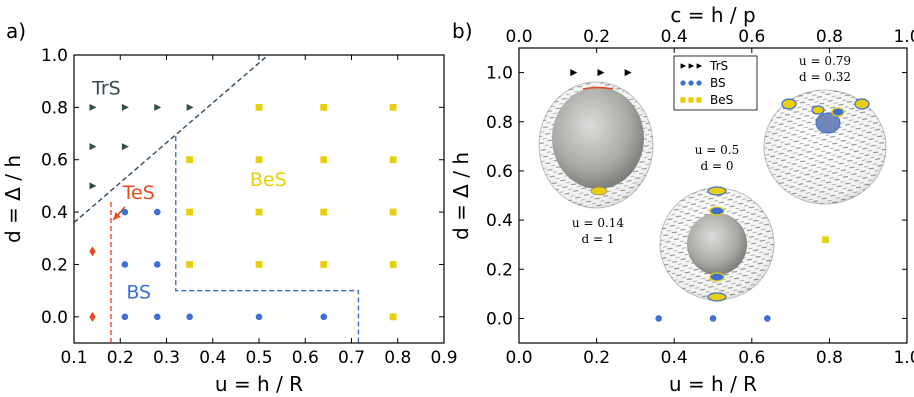 The image size is (914, 397). What do you see at coordinates (598, 138) in the screenshot?
I see `inset-trs-core` at bounding box center [598, 138].